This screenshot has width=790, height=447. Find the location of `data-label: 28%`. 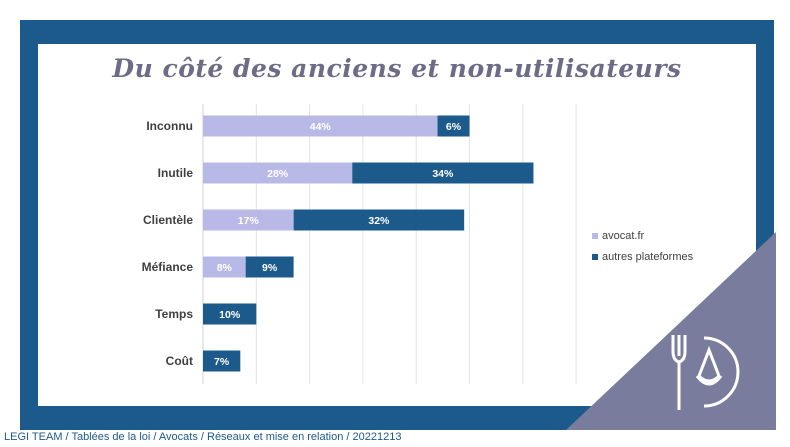

data-label: 28% is located at coordinates (278, 174).